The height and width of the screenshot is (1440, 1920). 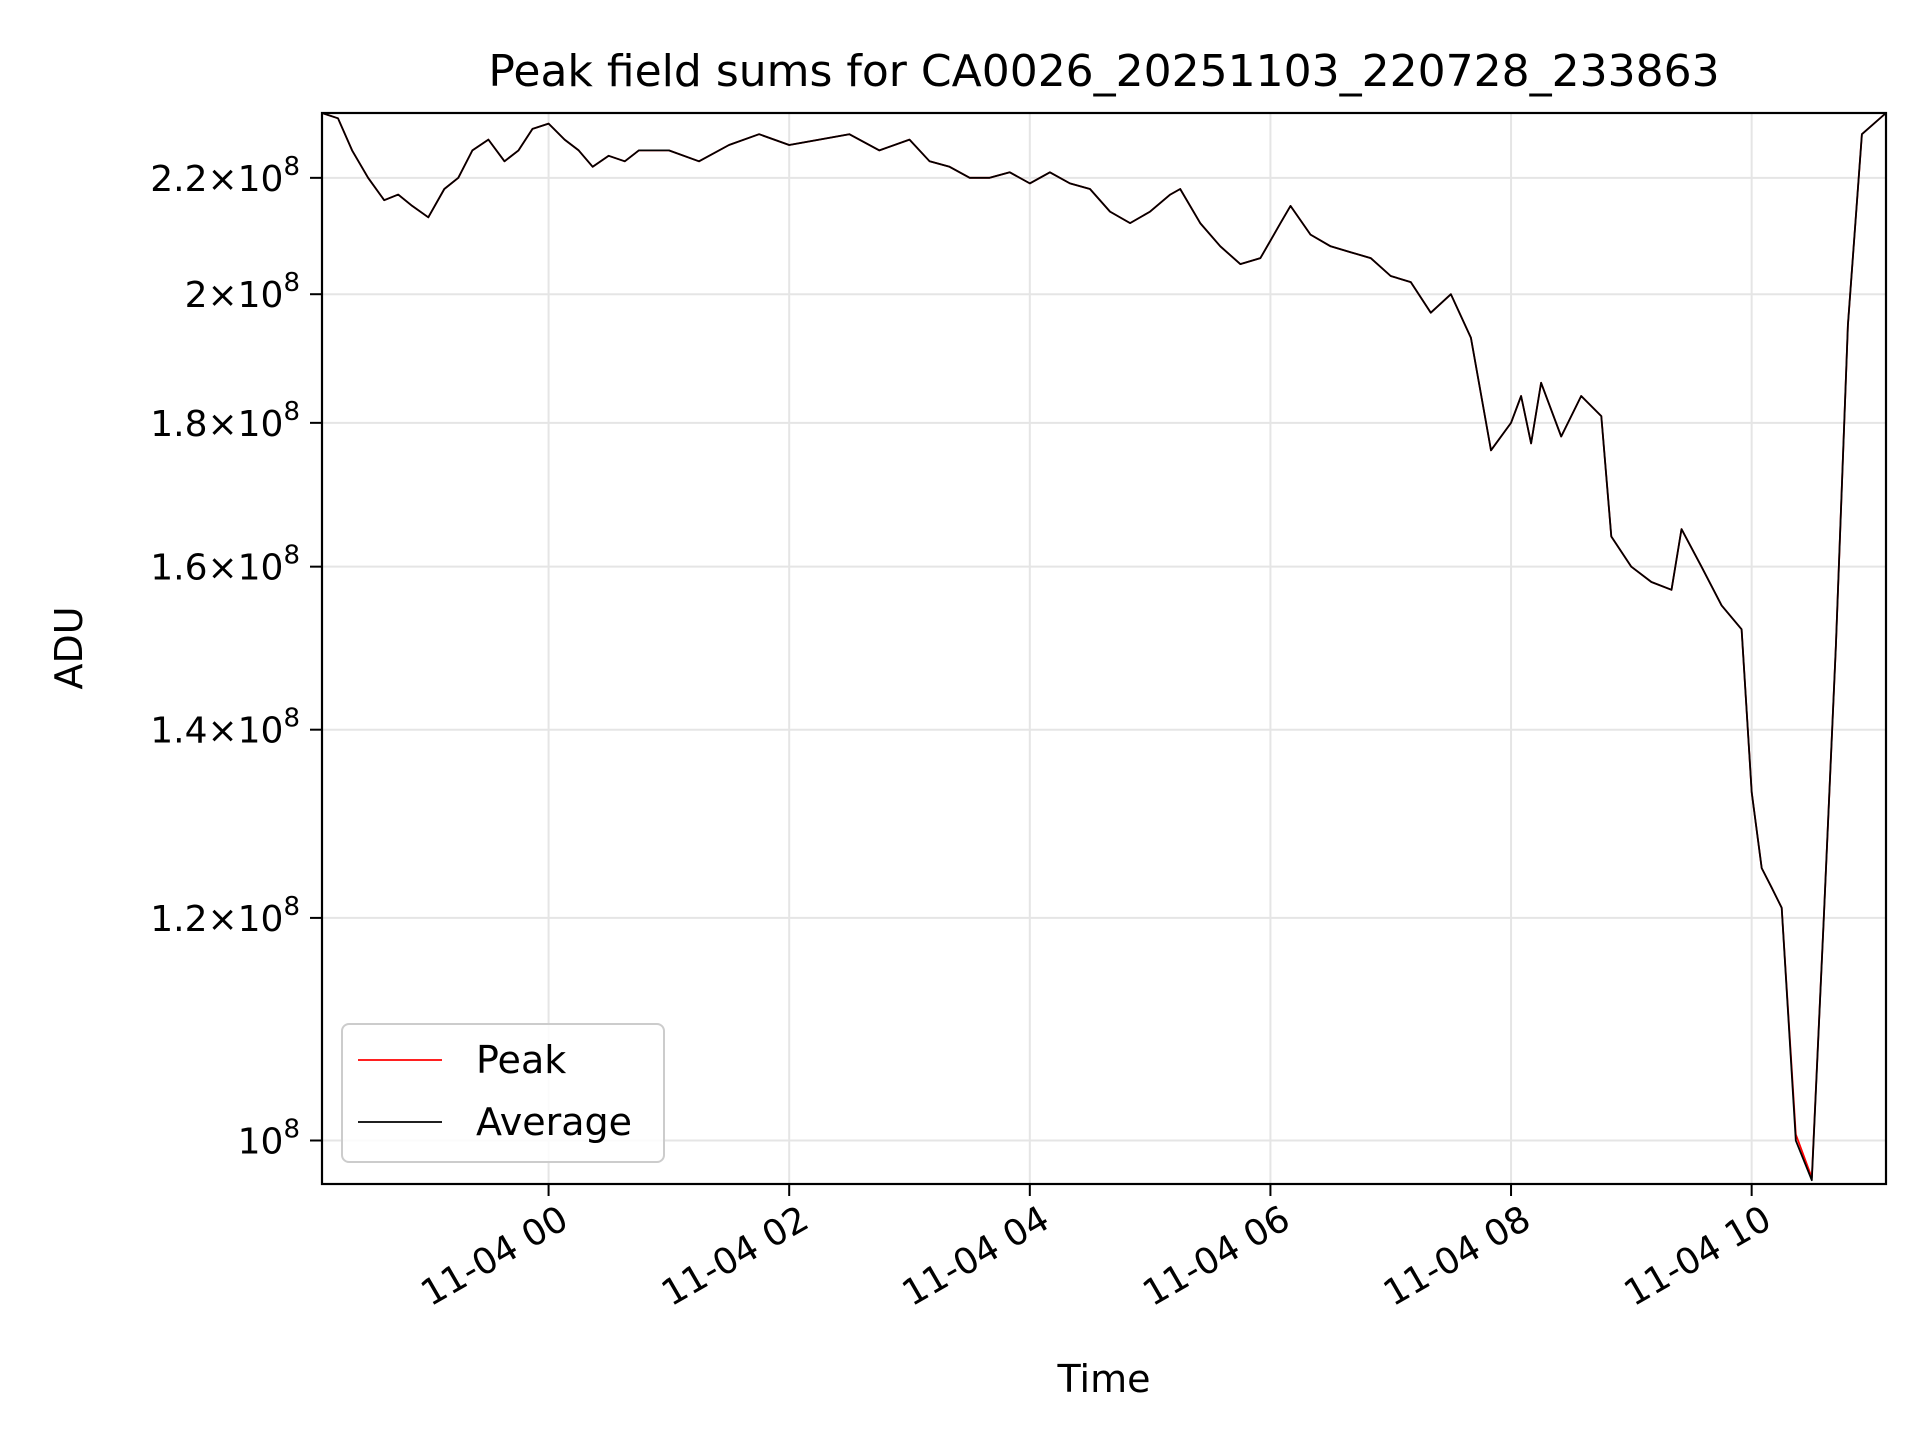 What do you see at coordinates (225, 565) in the screenshot?
I see `y-tick-label: 1.6×108` at bounding box center [225, 565].